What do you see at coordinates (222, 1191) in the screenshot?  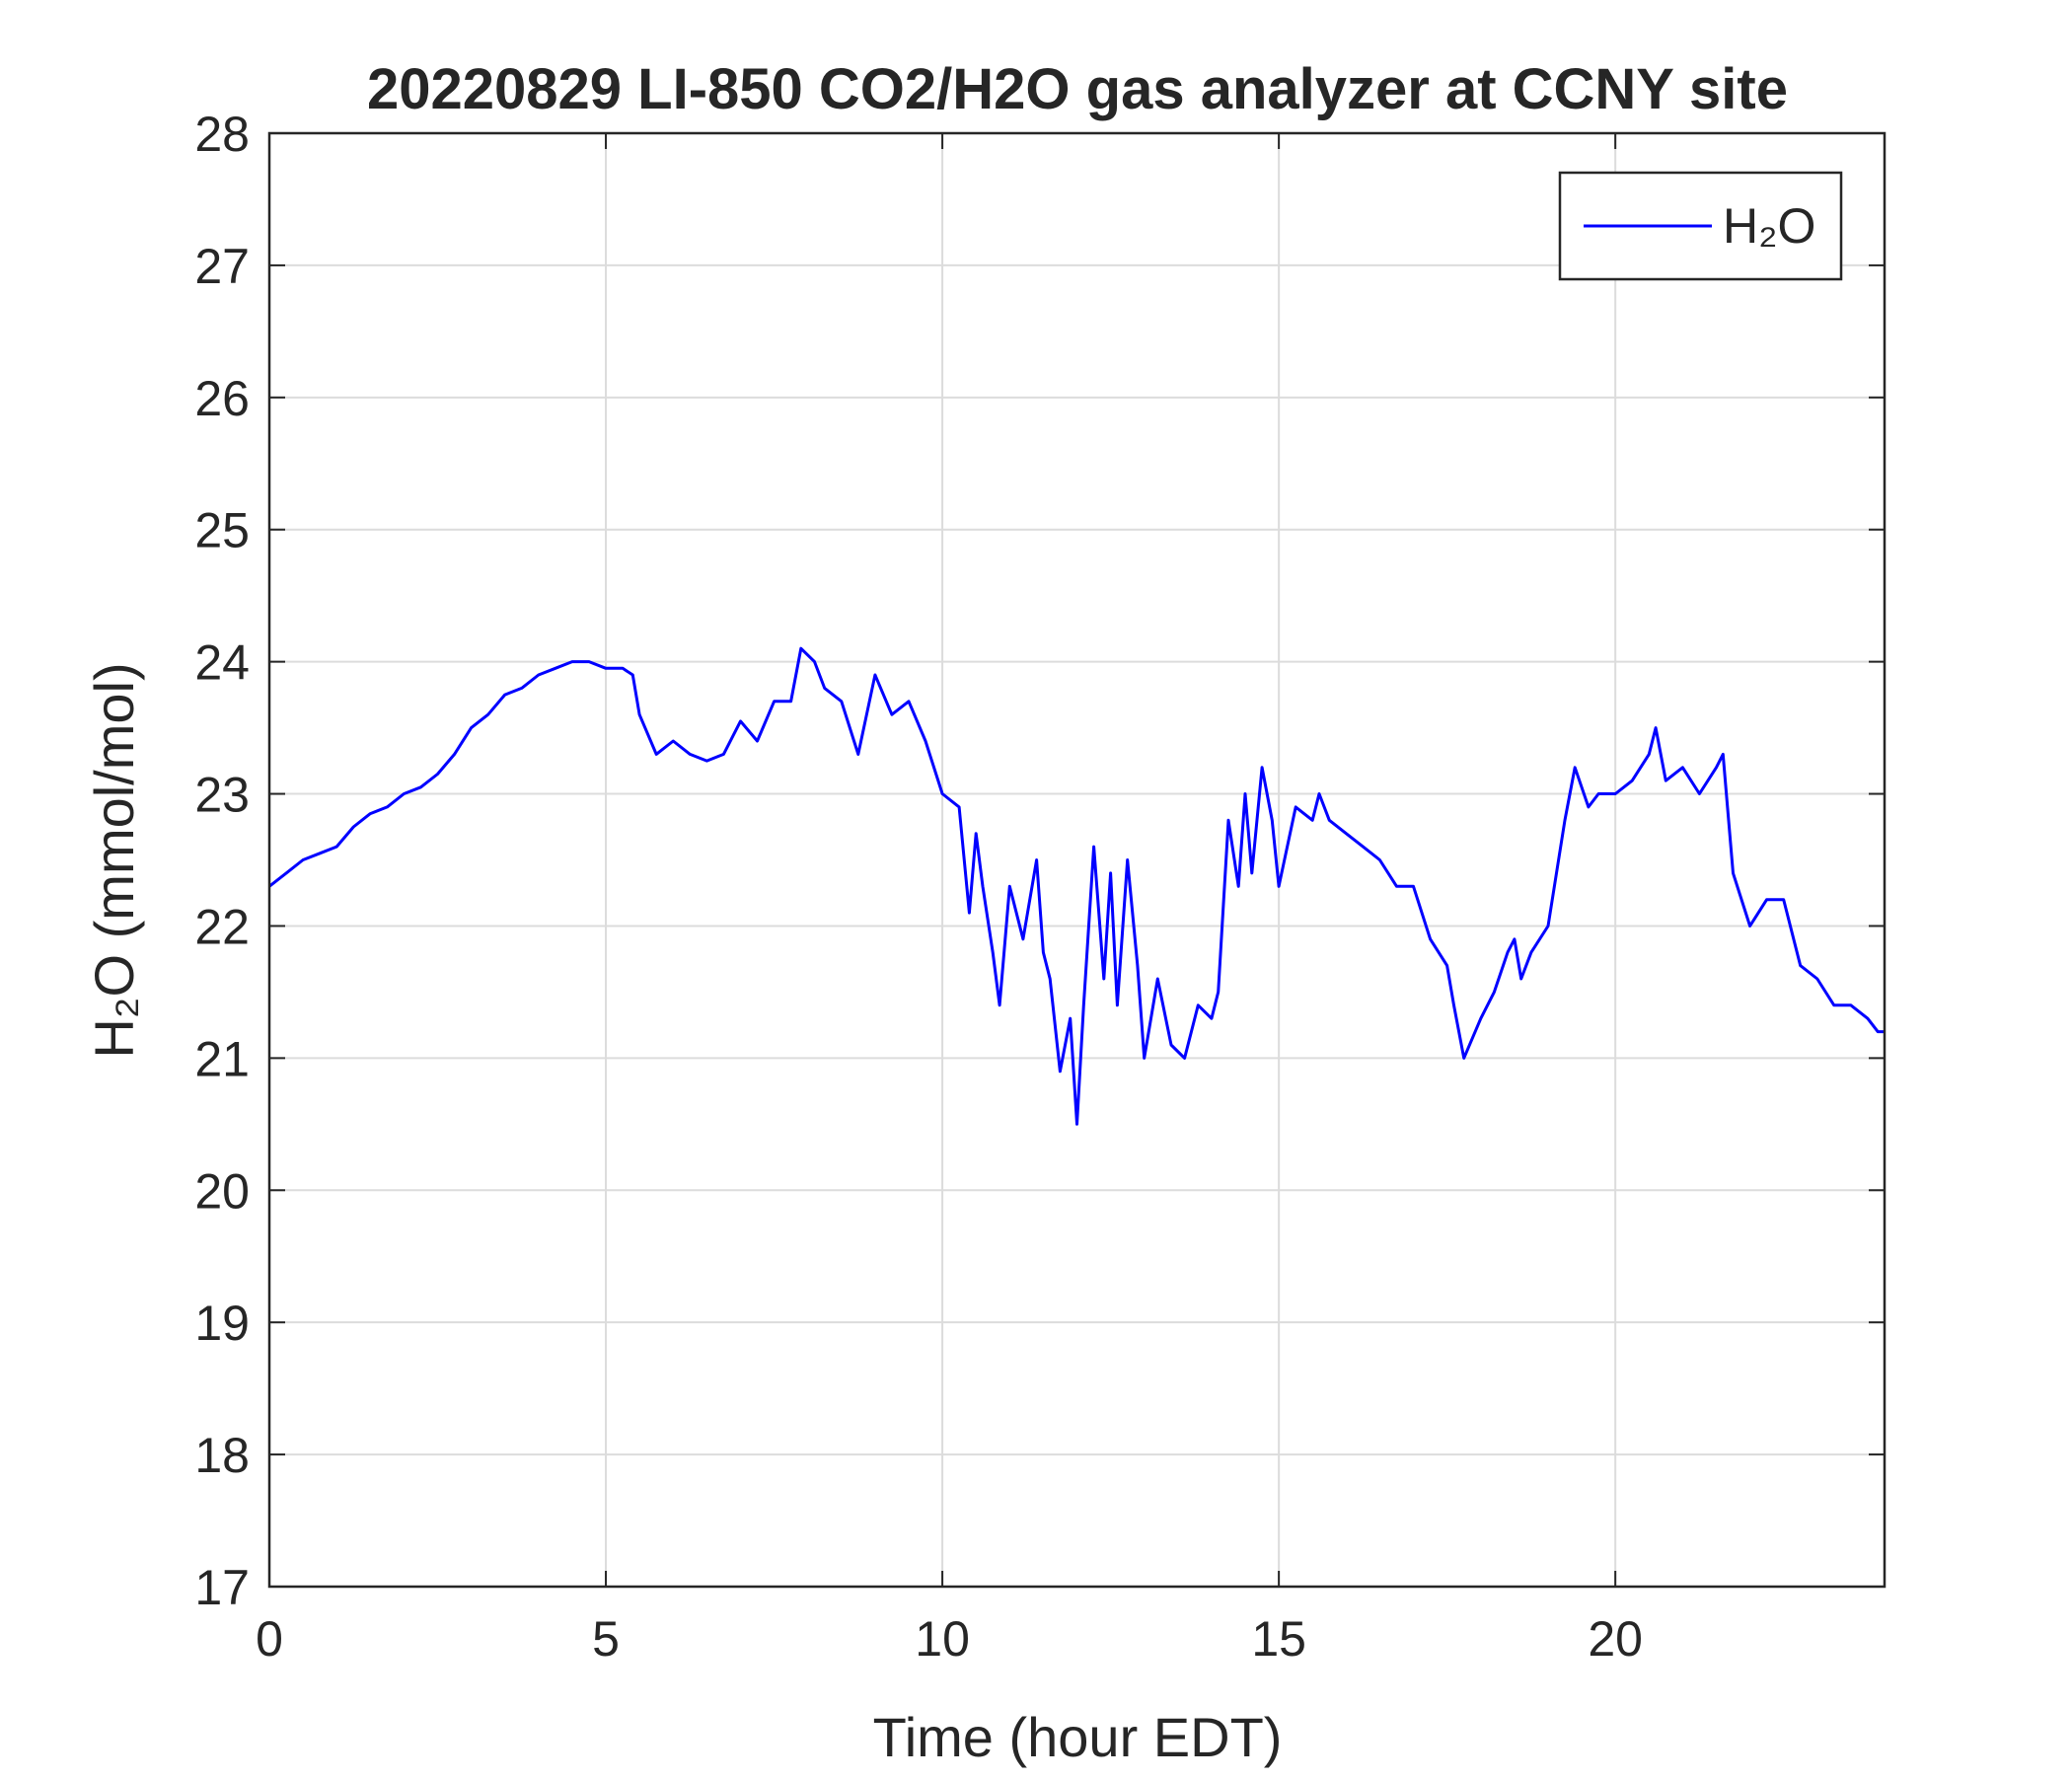 I see `y-tick-label: 20` at bounding box center [222, 1191].